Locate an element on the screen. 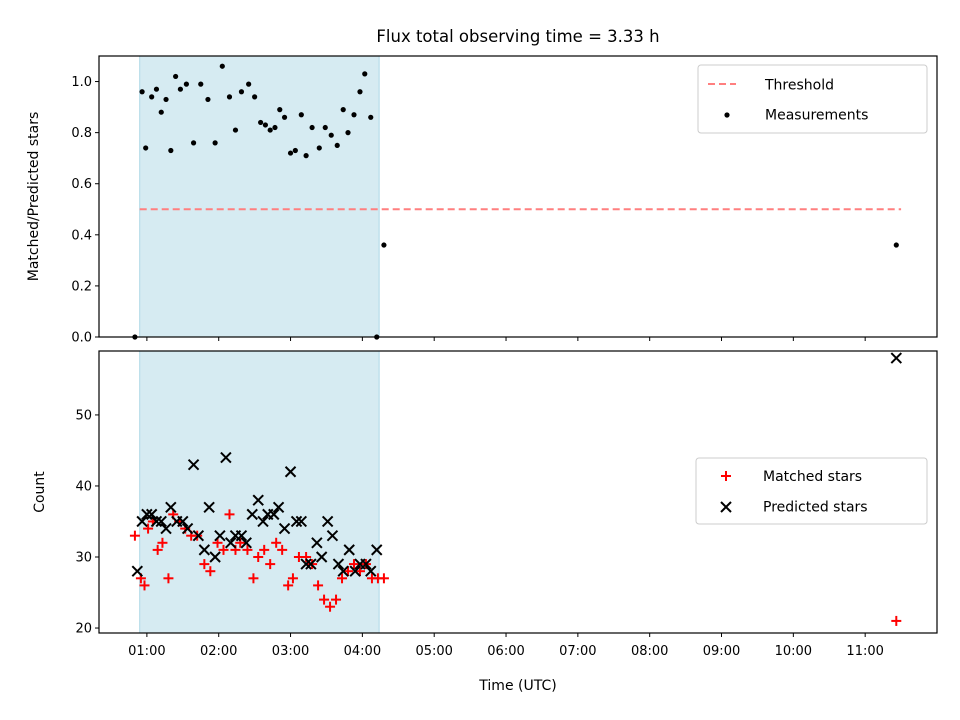 This screenshot has width=960, height=720. x-tick-label: 10:00 is located at coordinates (793, 651).